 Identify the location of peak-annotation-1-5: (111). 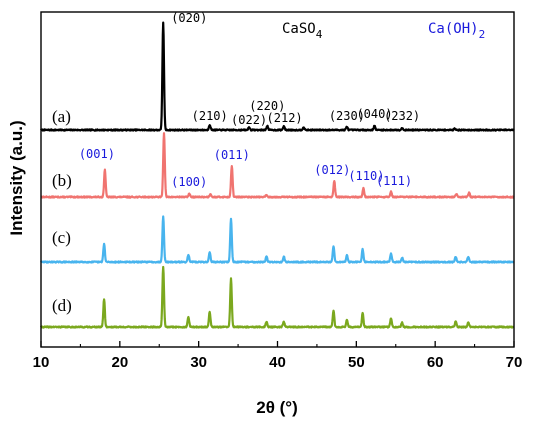
(394, 181).